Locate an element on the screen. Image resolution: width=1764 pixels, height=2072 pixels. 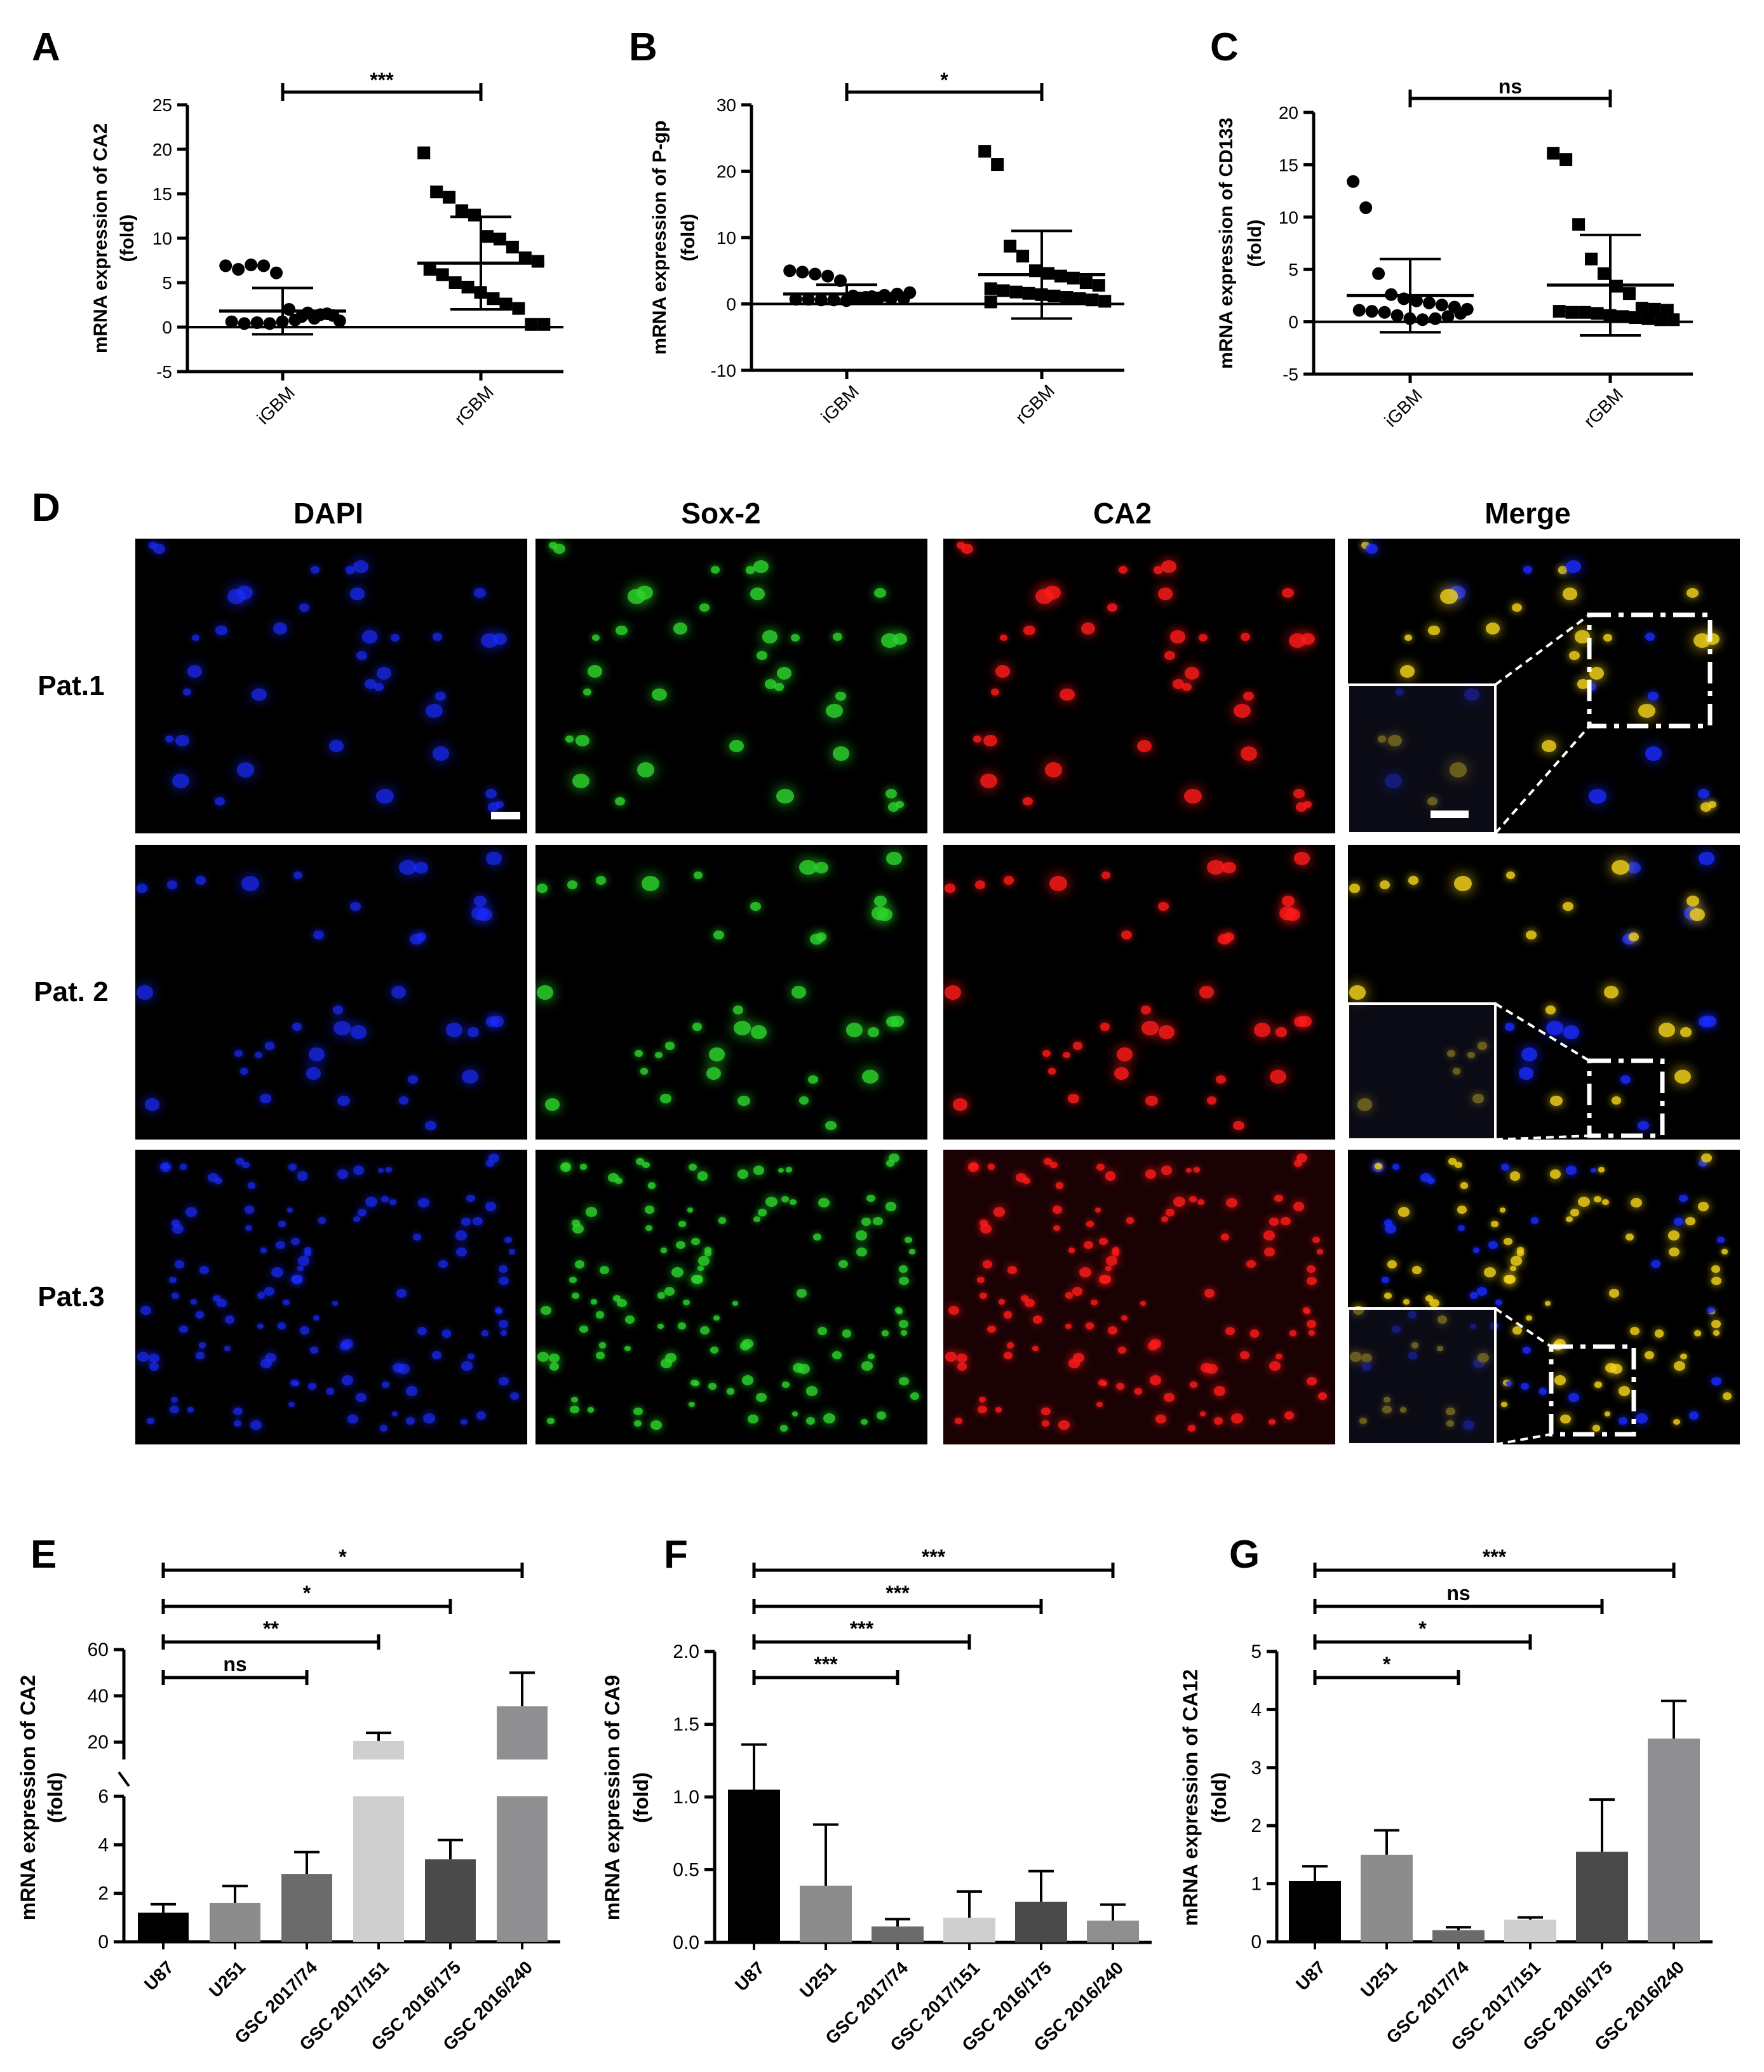
significance-label: *** is located at coordinates (862, 1628).